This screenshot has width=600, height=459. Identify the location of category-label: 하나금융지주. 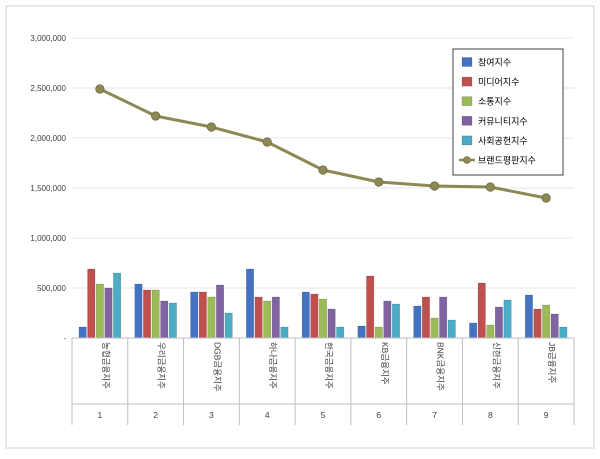
(273, 365).